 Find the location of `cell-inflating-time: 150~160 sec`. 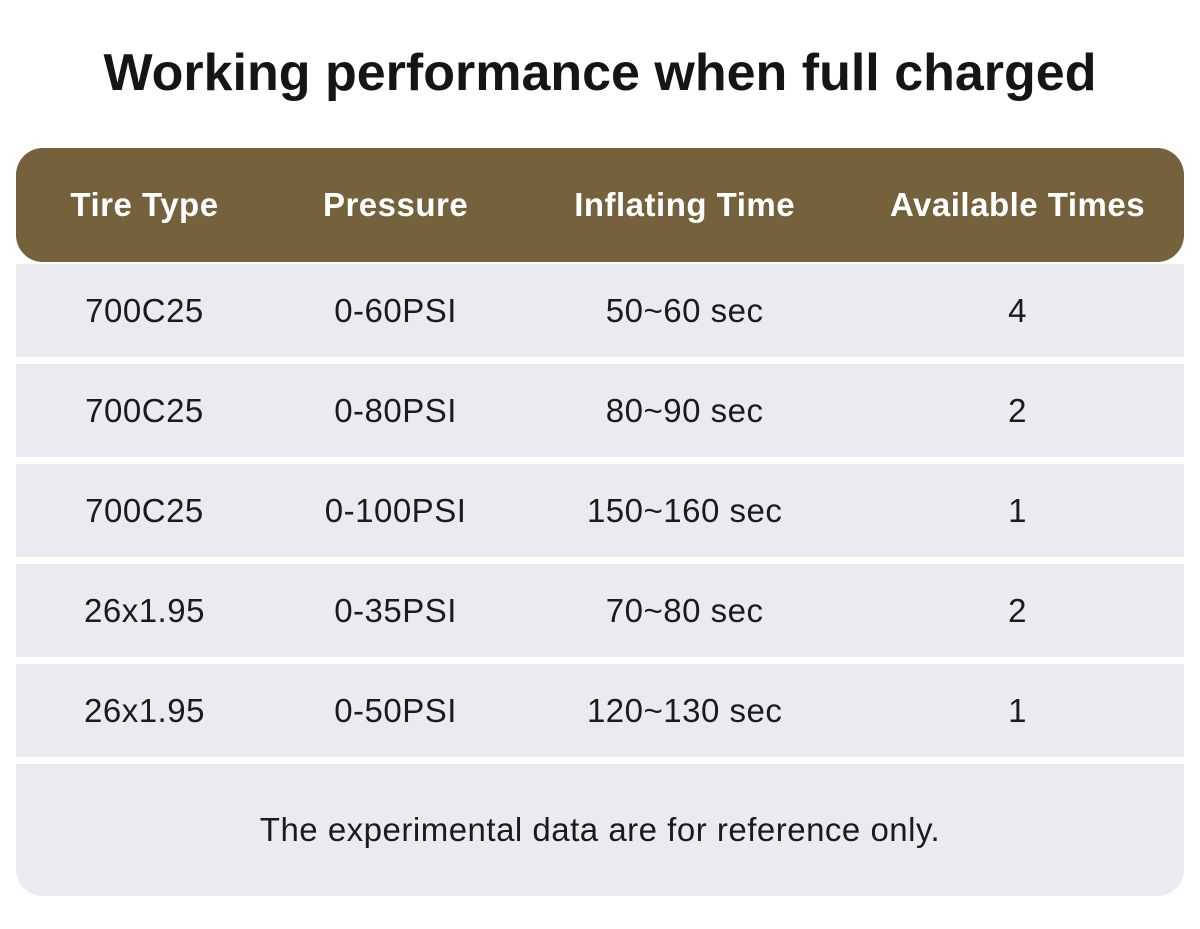

cell-inflating-time: 150~160 sec is located at coordinates (684, 510).